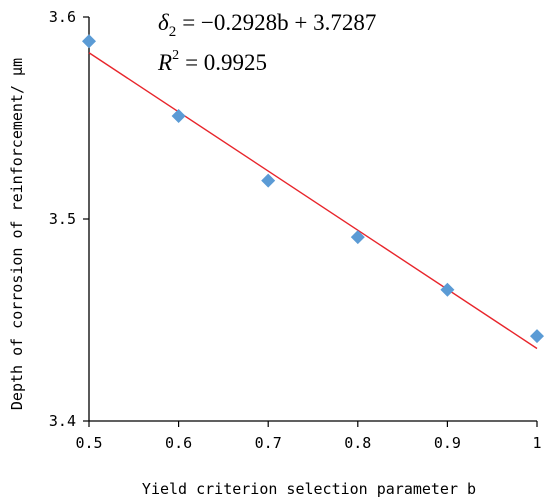  Describe the element at coordinates (62, 421) in the screenshot. I see `y-tick-label: 3.4` at that location.